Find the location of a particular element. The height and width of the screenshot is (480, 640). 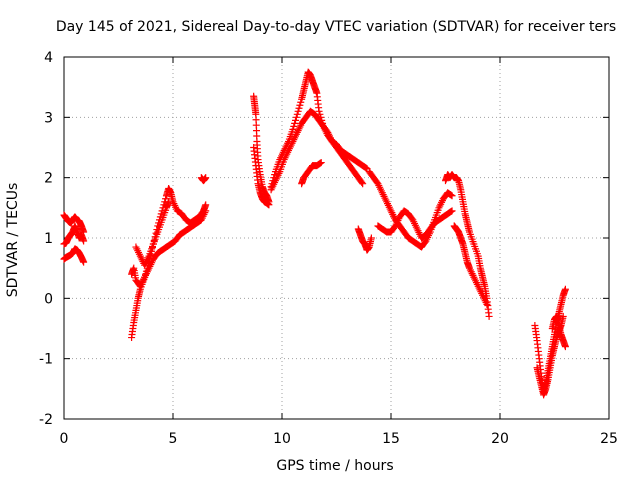

x-tick-label: 0 is located at coordinates (64, 439).